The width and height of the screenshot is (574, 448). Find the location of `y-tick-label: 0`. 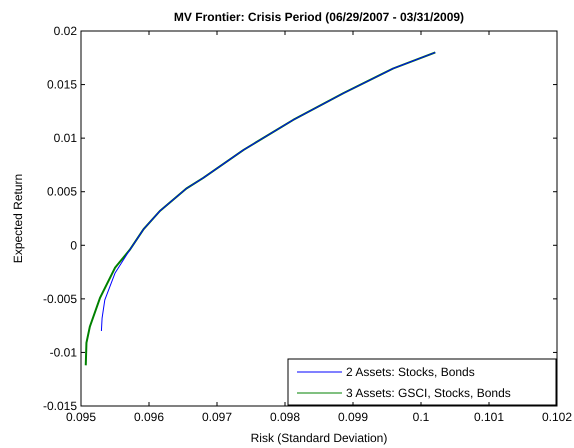

y-tick-label: 0 is located at coordinates (74, 245).